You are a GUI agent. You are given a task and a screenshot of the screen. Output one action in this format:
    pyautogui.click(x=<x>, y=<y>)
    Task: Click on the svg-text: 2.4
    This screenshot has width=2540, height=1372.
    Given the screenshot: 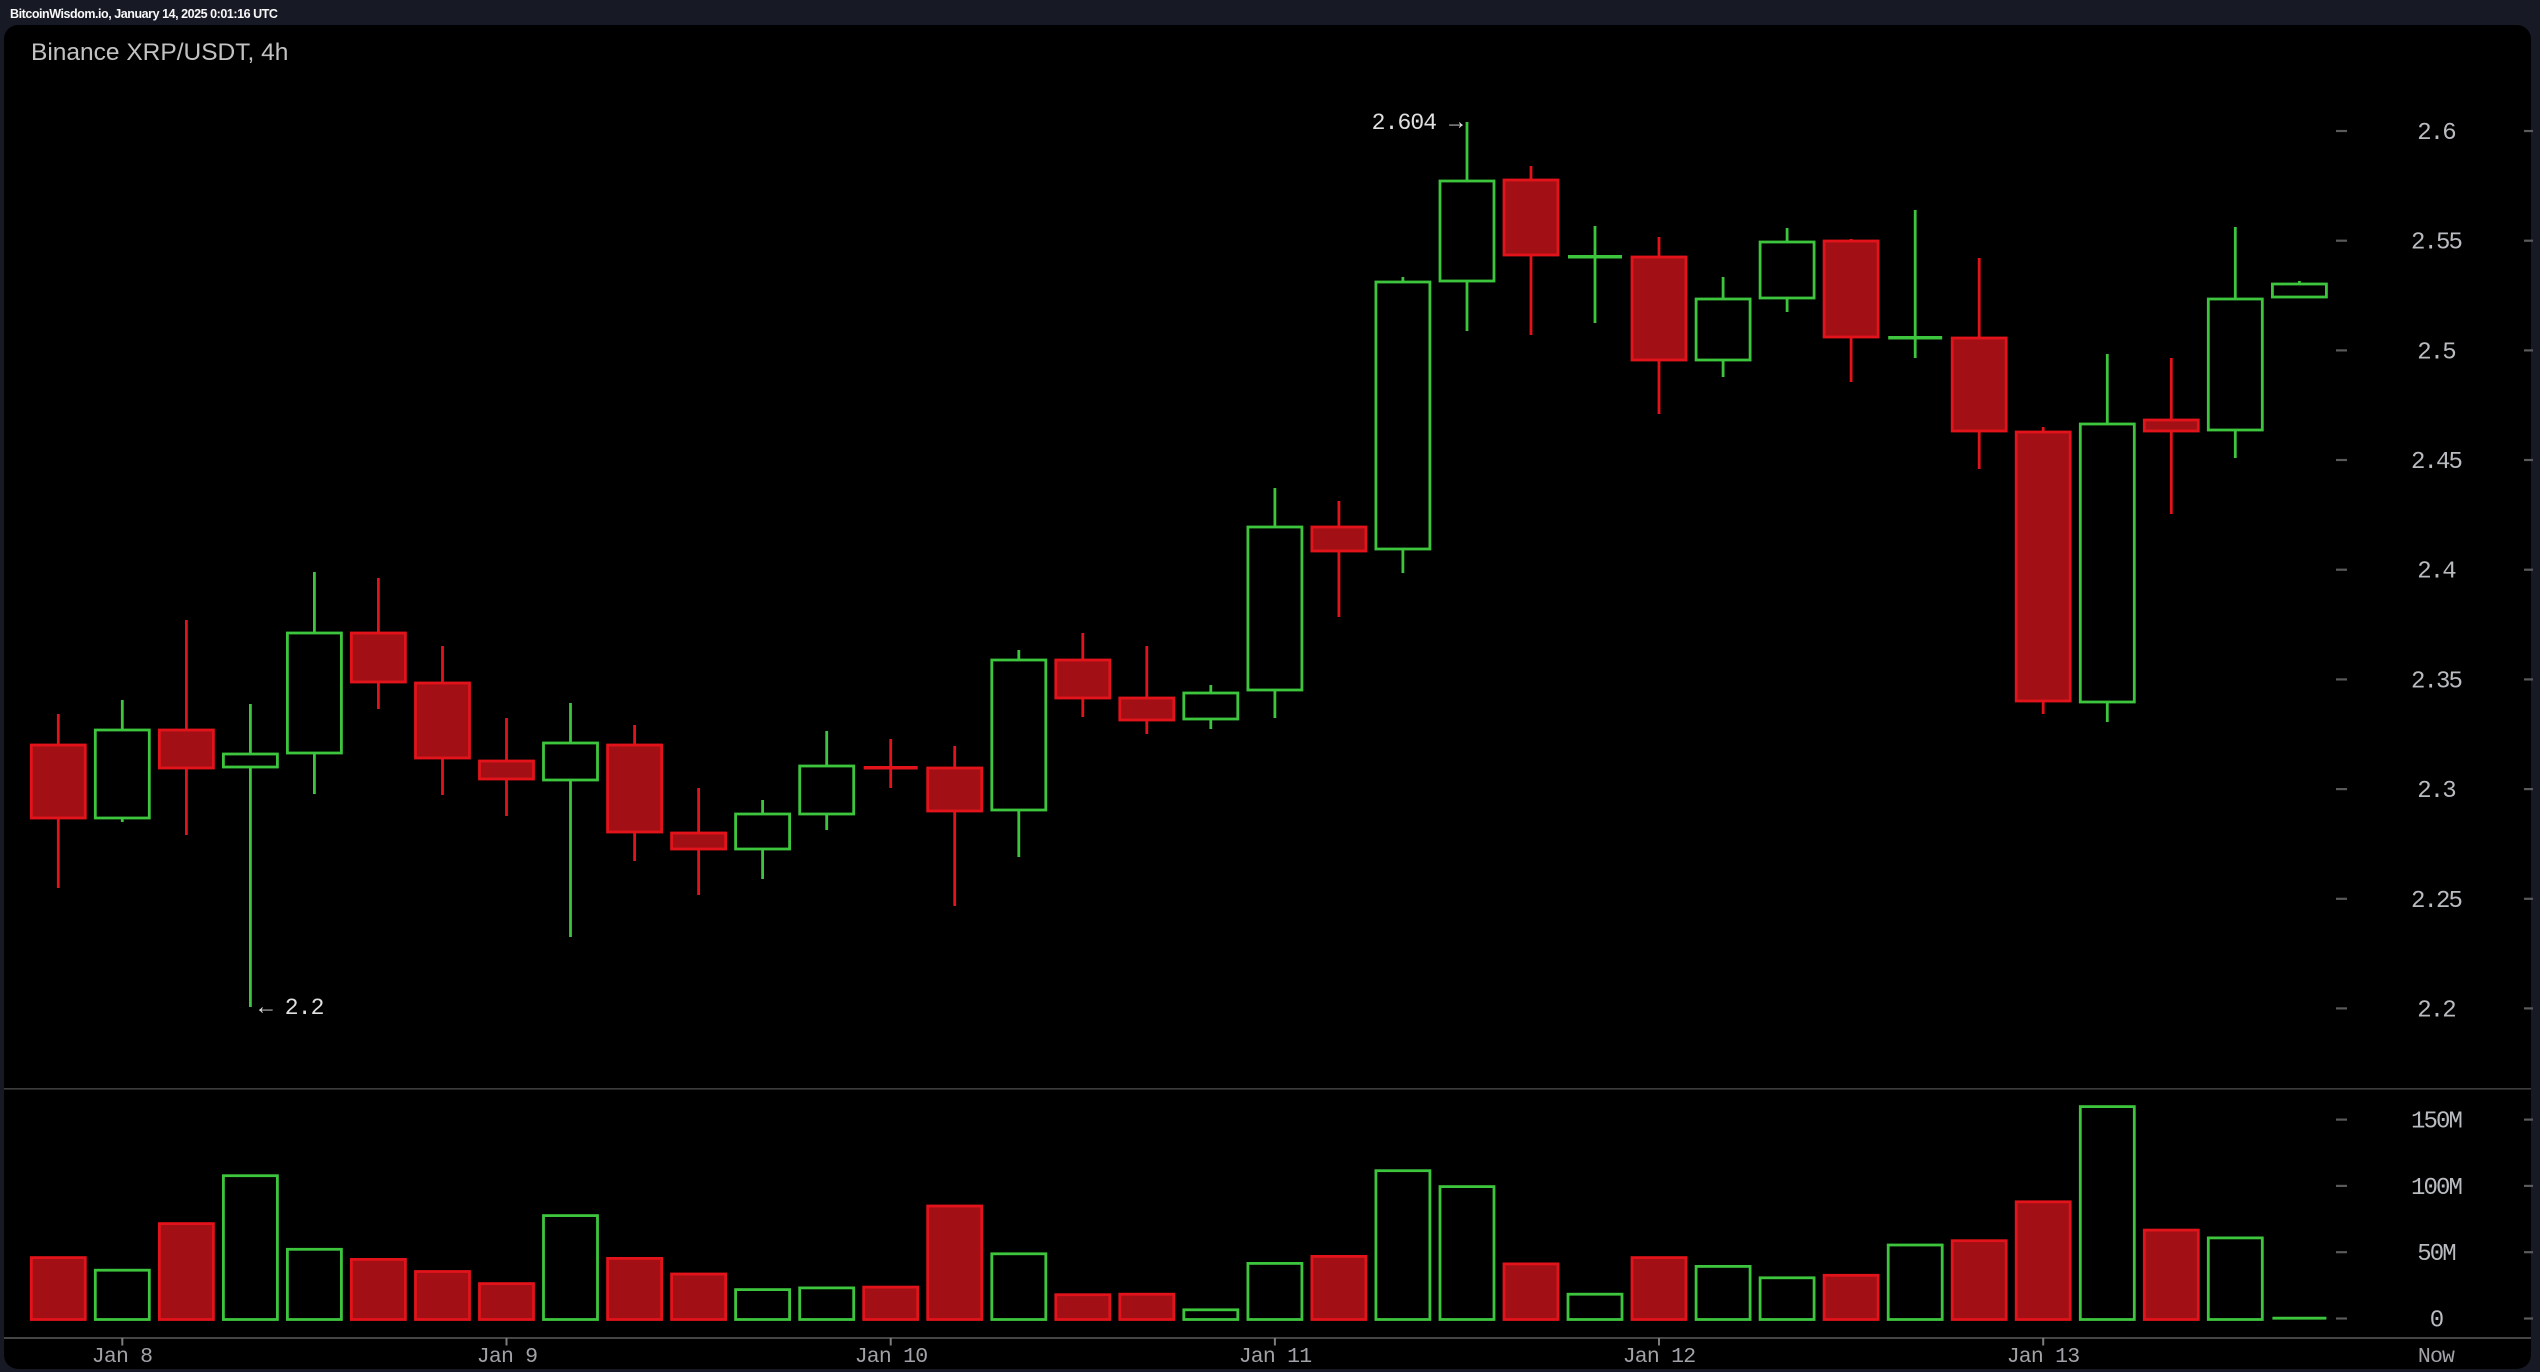 What is the action you would take?
    pyautogui.click(x=2436, y=572)
    